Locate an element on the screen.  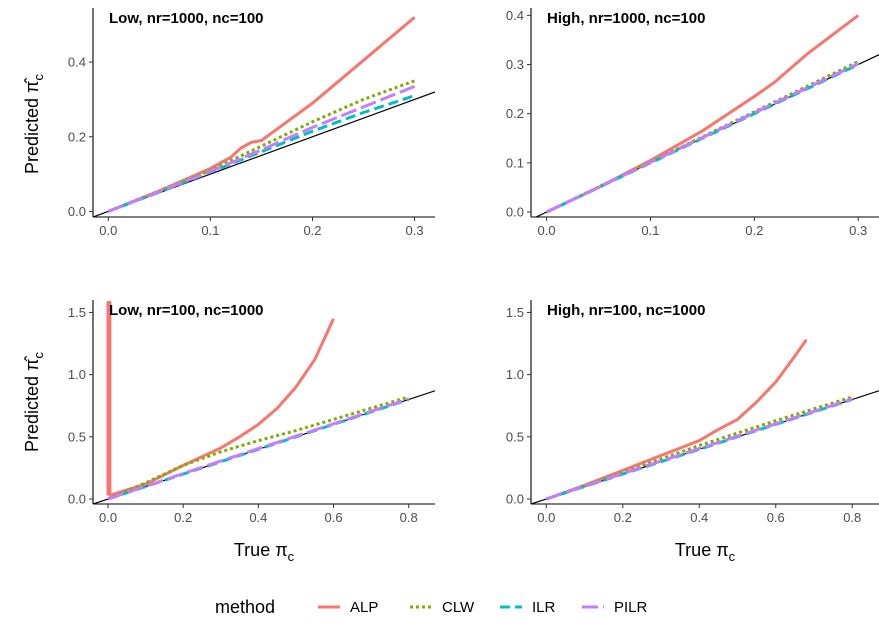
legend-label-alp: ALP is located at coordinates (364, 607).